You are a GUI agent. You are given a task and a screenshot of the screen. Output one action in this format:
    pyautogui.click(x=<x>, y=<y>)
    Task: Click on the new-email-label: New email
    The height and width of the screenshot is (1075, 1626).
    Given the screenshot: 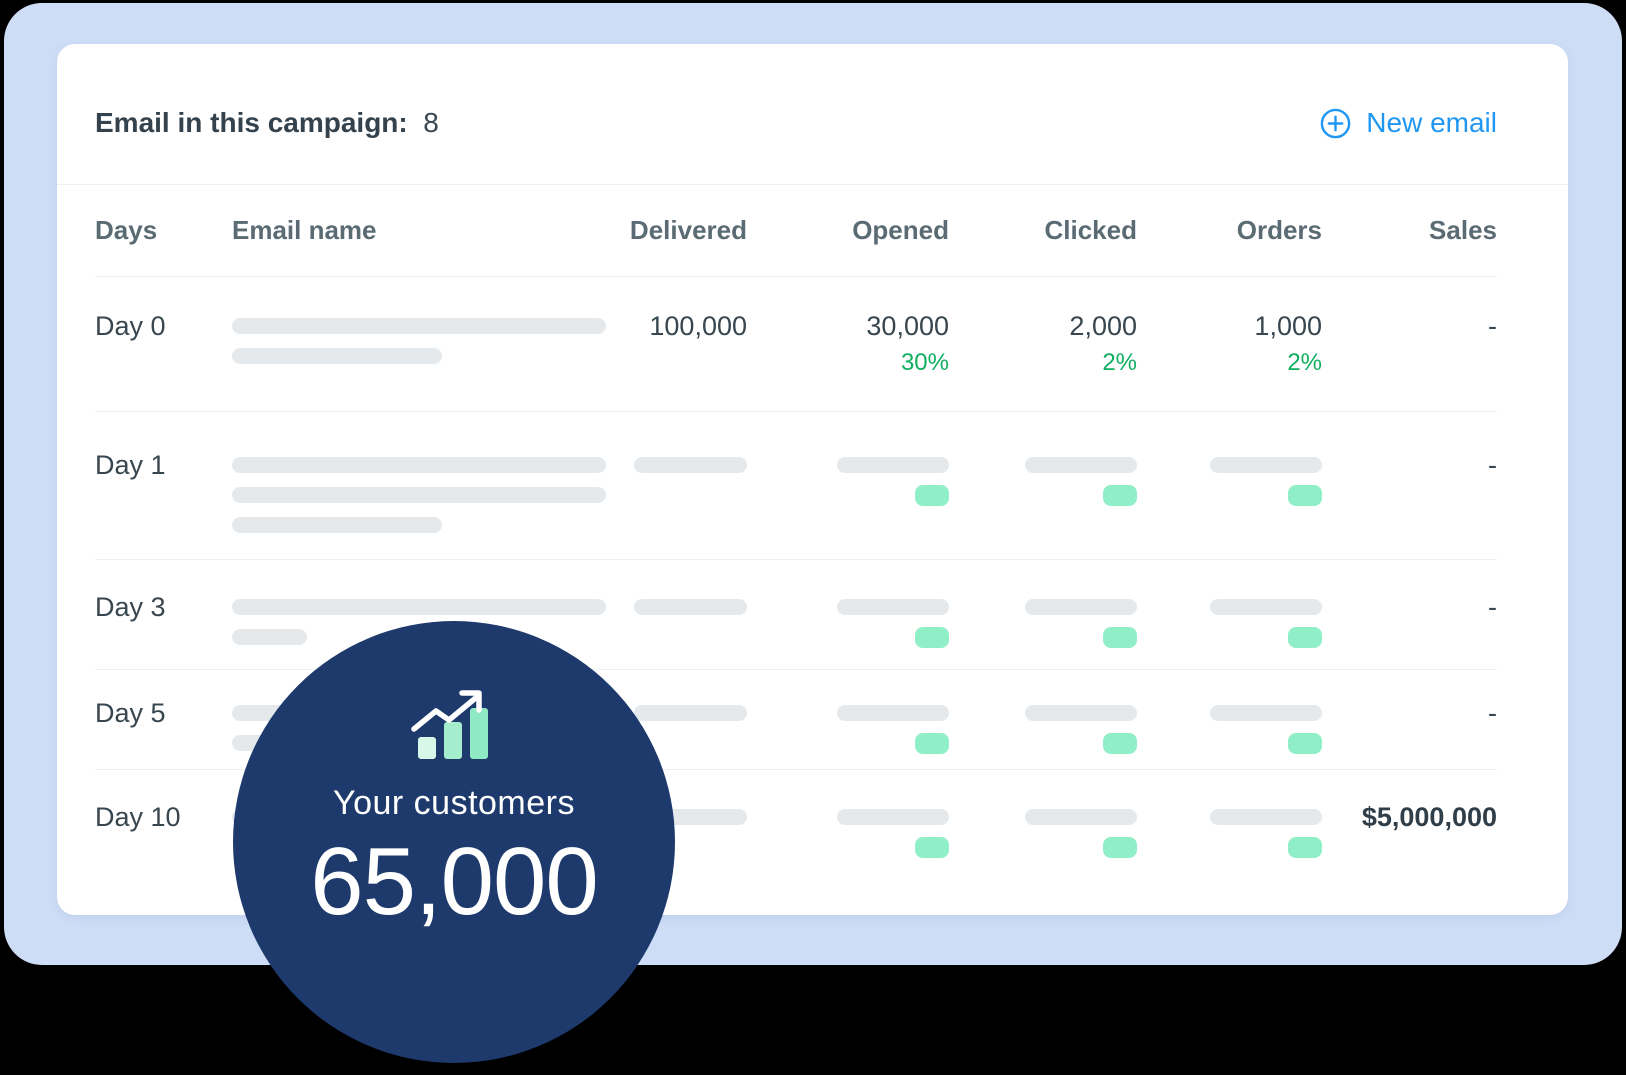 What is the action you would take?
    pyautogui.click(x=1431, y=122)
    